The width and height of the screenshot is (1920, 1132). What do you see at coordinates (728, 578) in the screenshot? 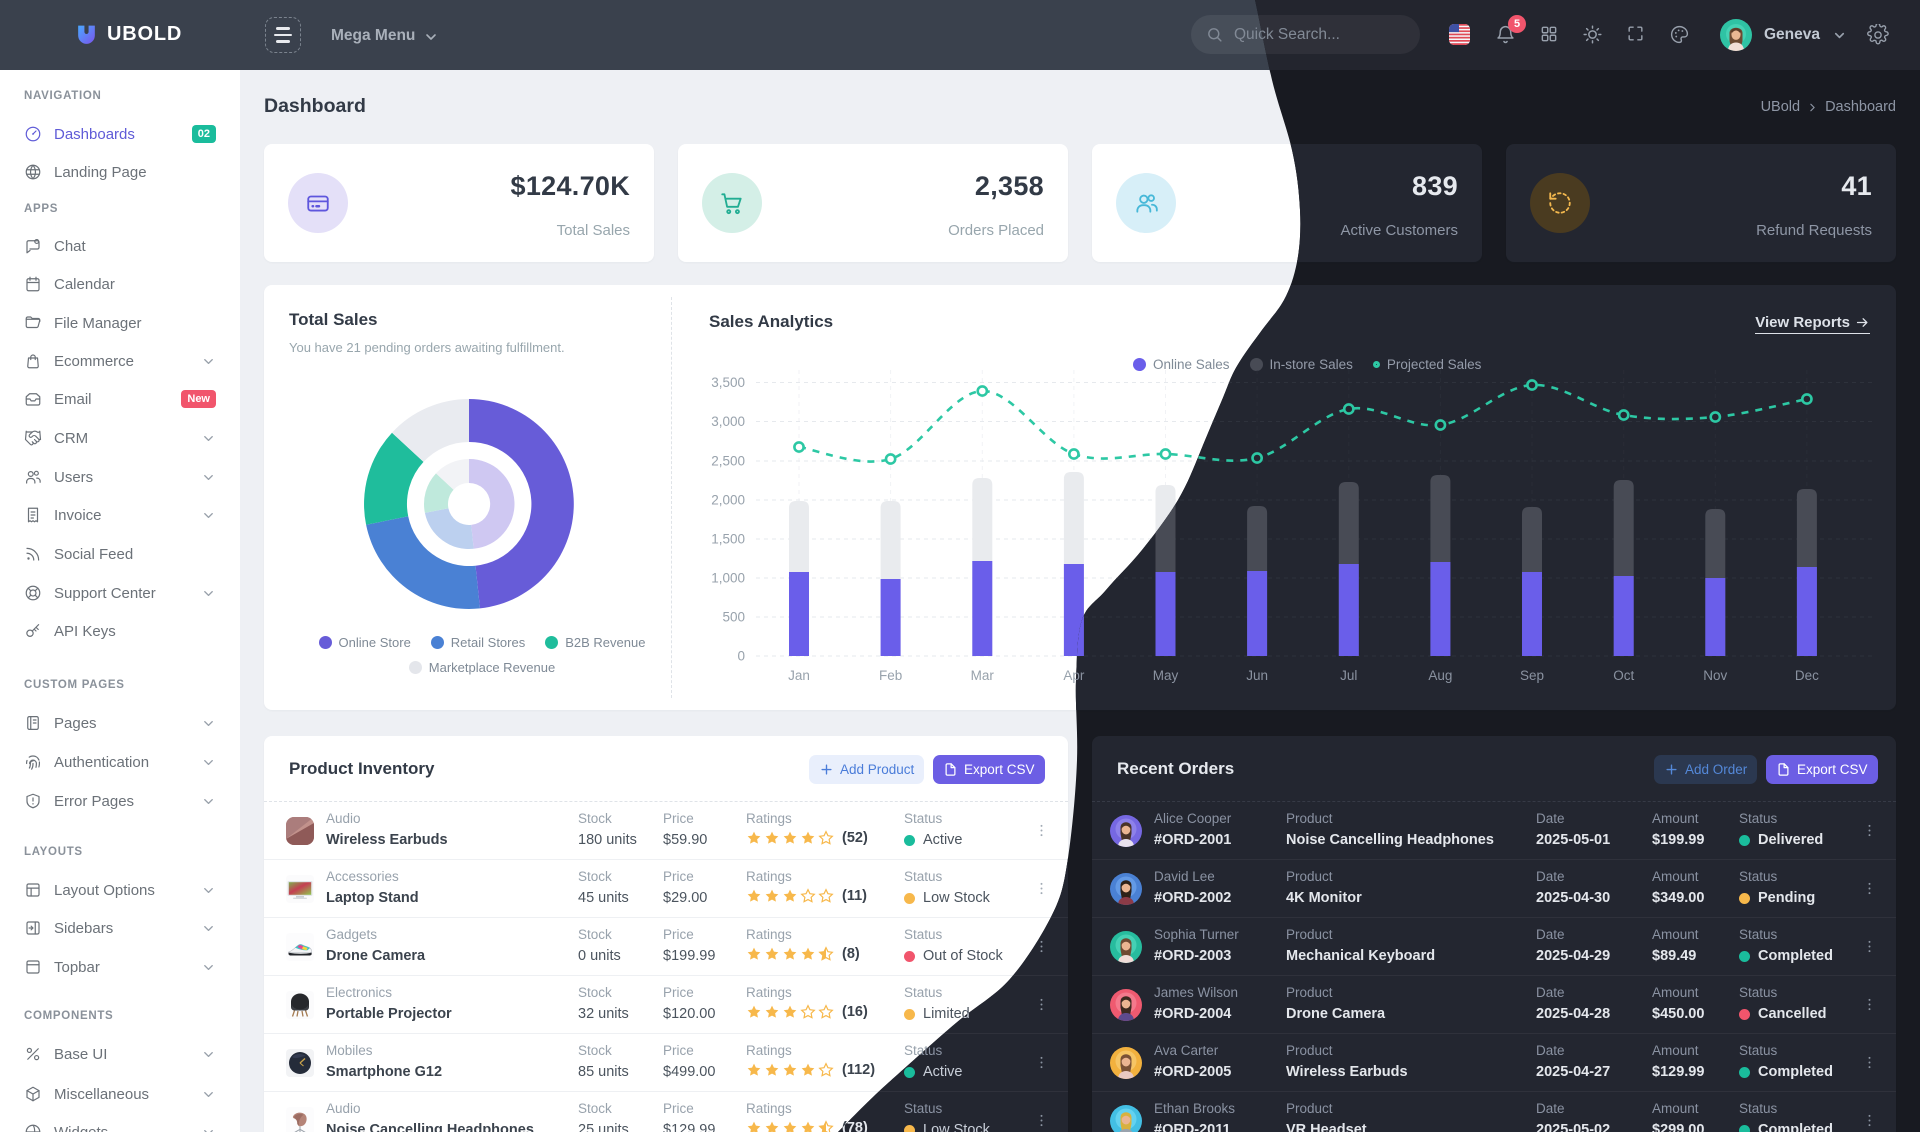
I see `svg-text: 1,000` at bounding box center [728, 578].